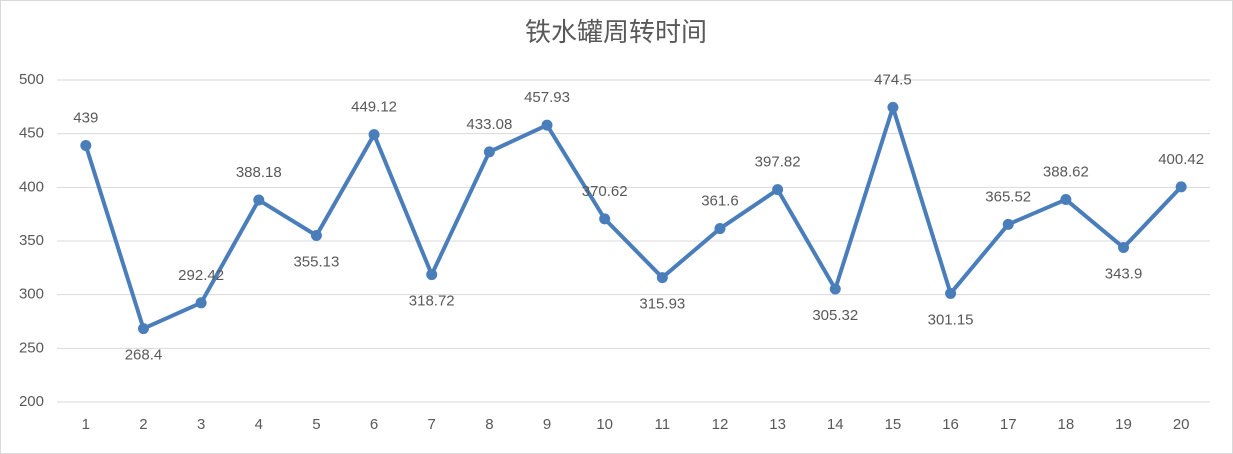 The height and width of the screenshot is (454, 1233). I want to click on data-label: 388.18, so click(259, 172).